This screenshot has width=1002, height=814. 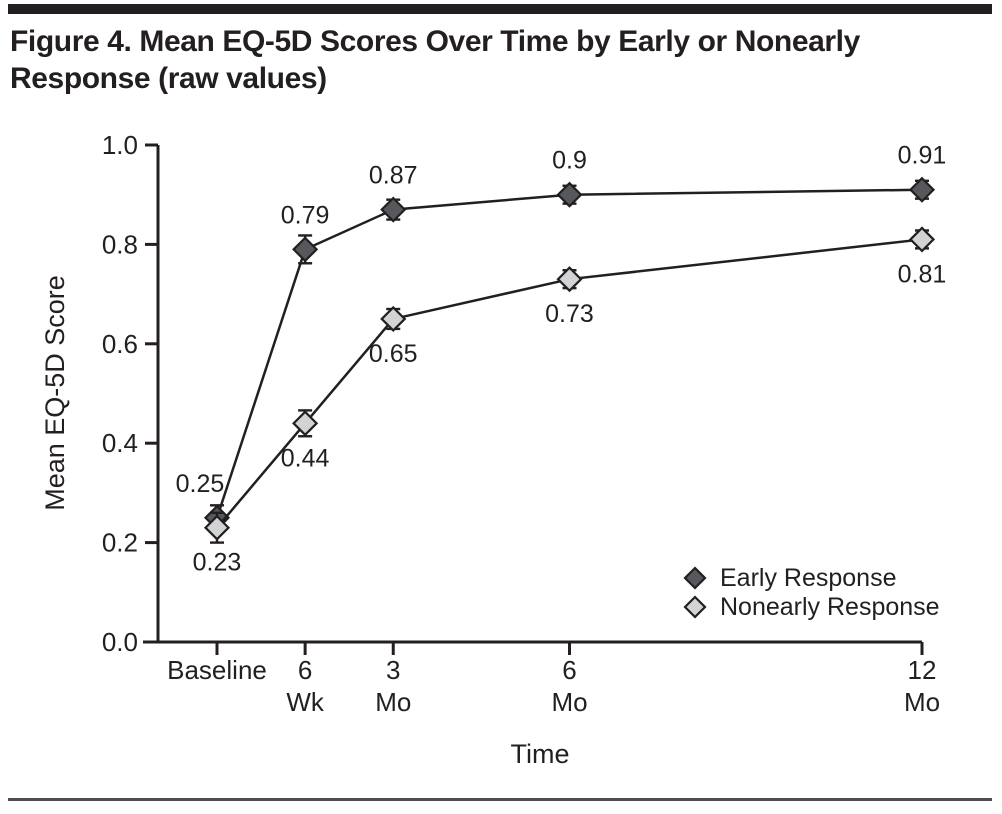 I want to click on y-axis-title: Mean EQ-5D Score, so click(x=55, y=393).